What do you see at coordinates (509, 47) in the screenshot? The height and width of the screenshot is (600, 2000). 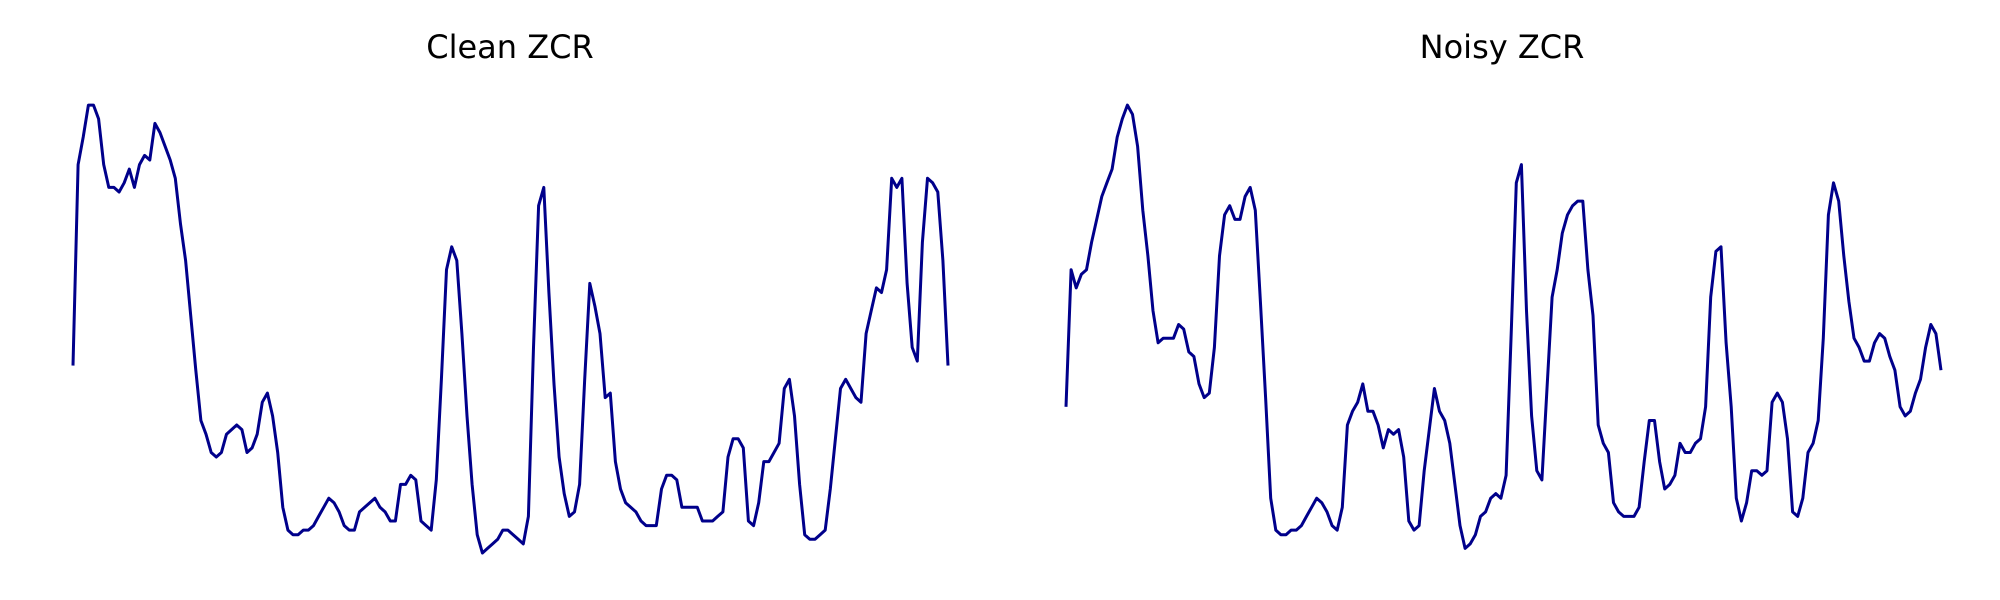 I see `chart-title-clean-zcr: Clean ZCR` at bounding box center [509, 47].